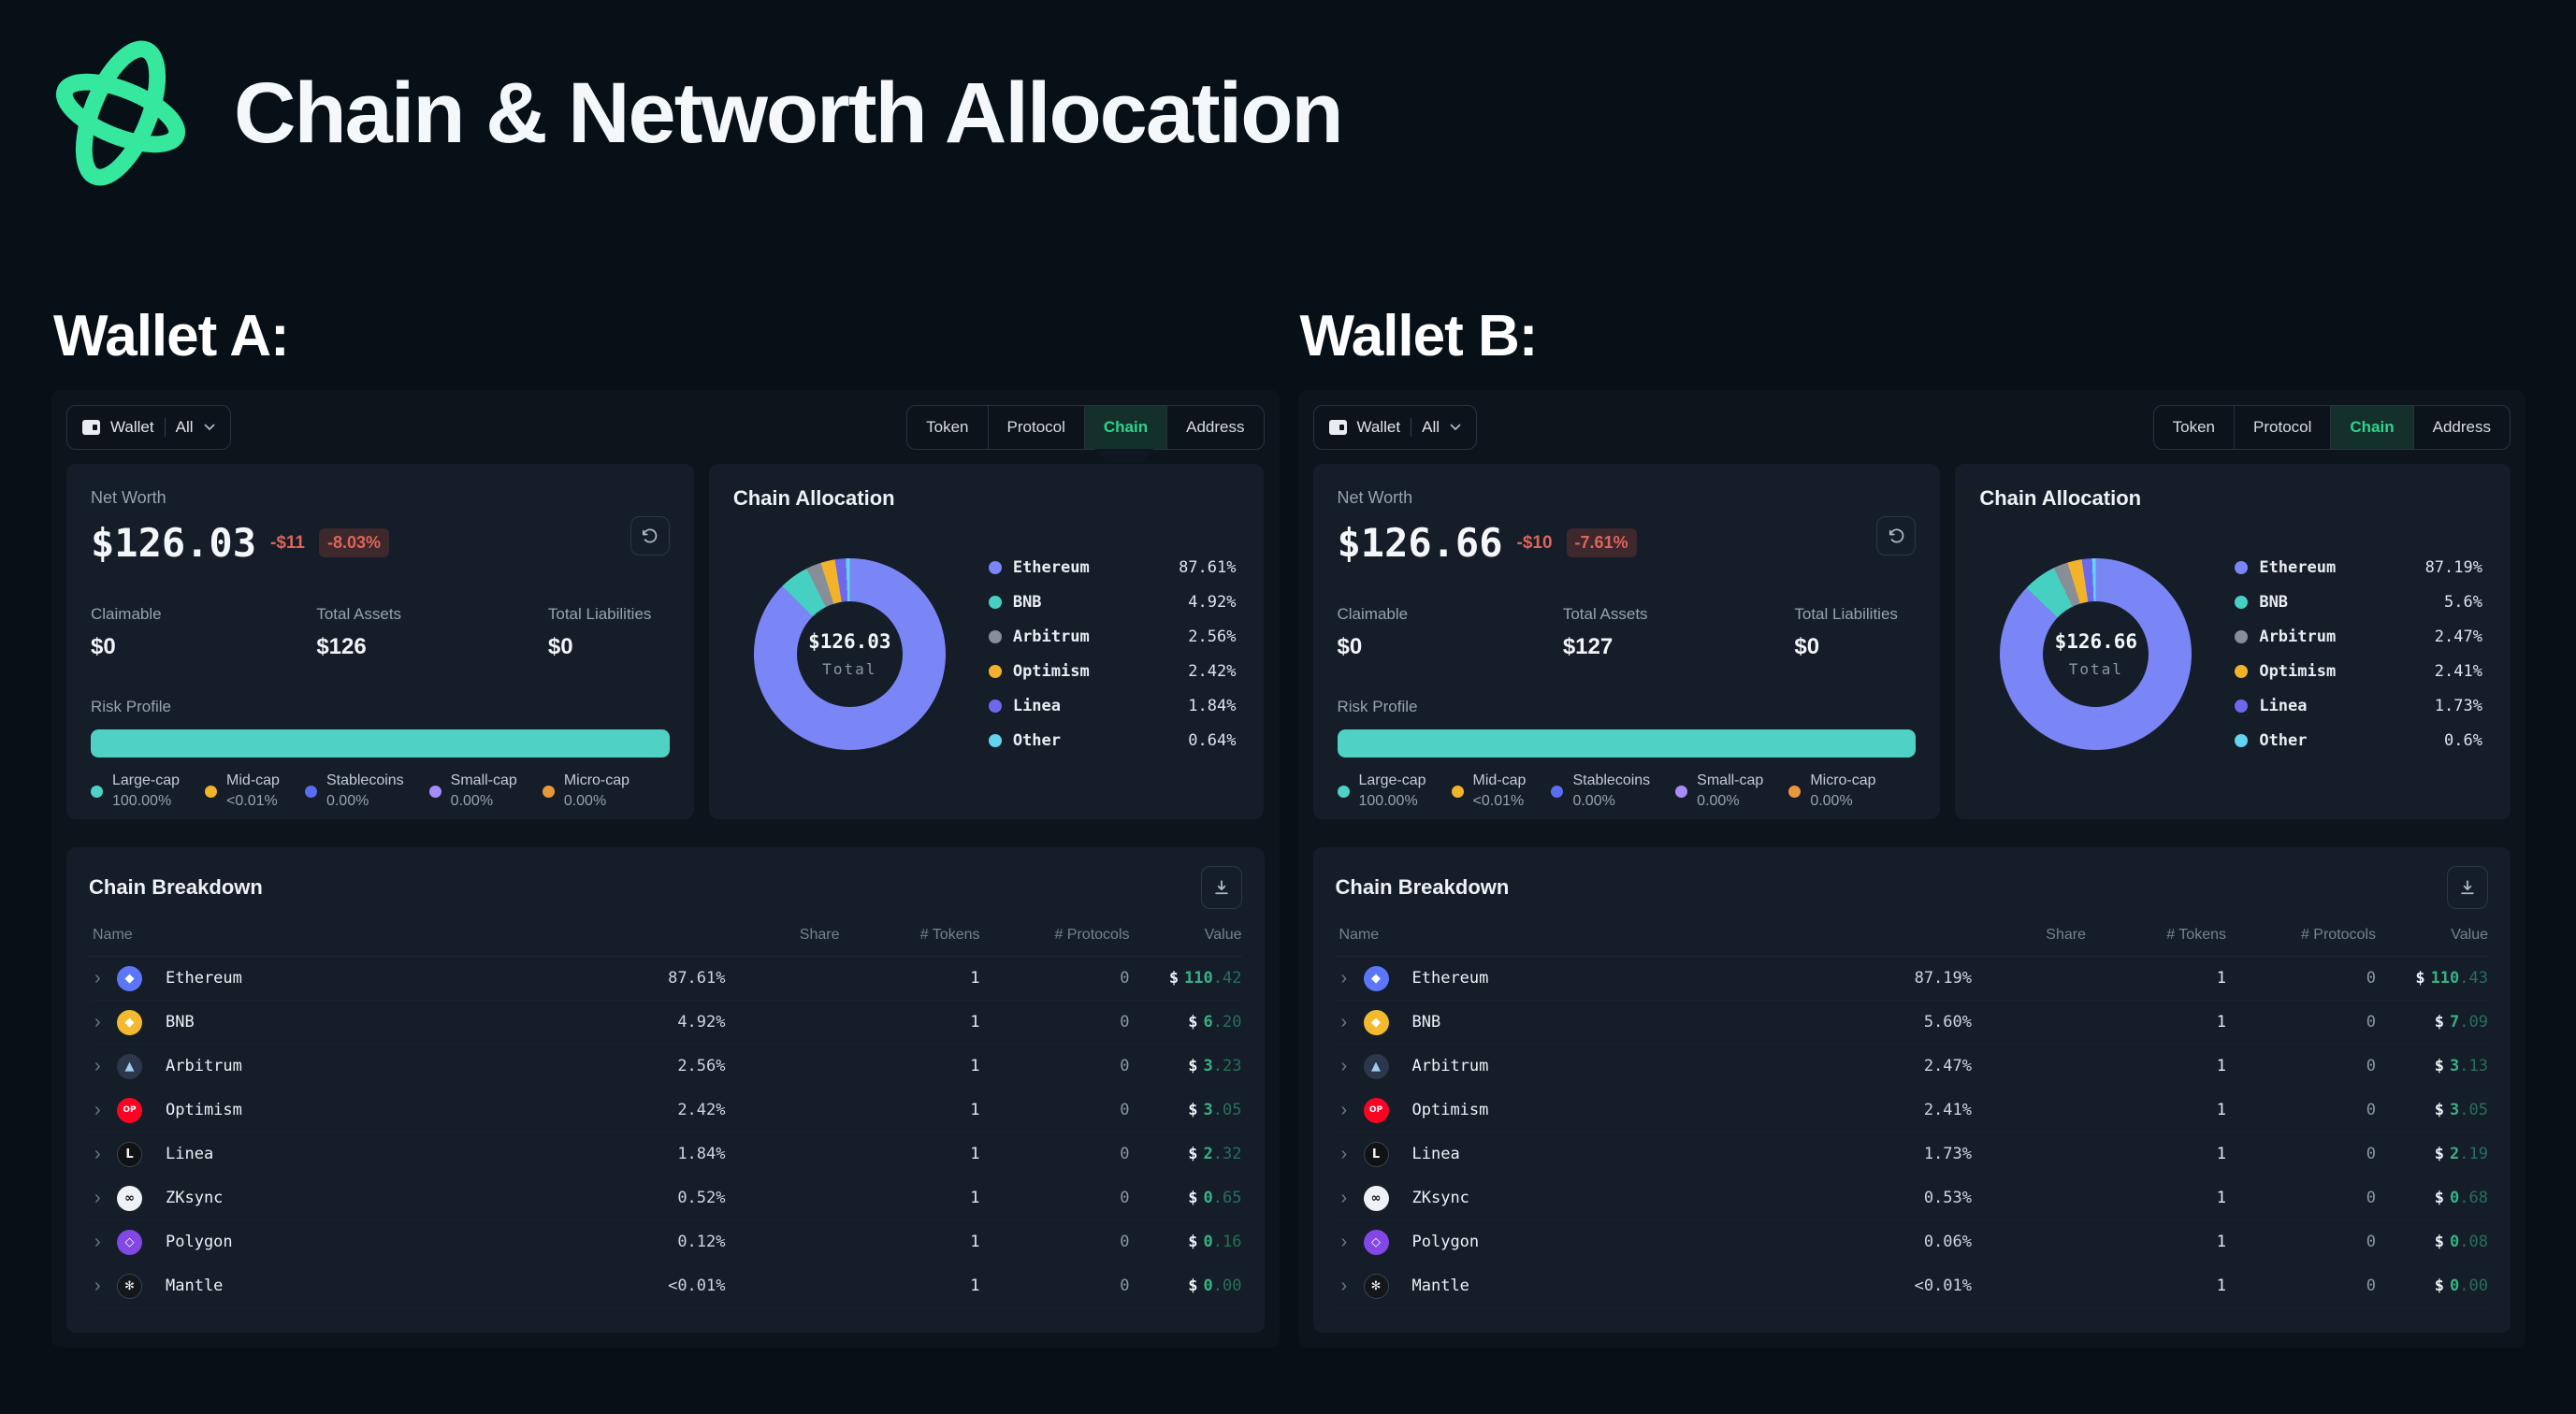 Image resolution: width=2576 pixels, height=1414 pixels. Describe the element at coordinates (950, 935) in the screenshot. I see `column-tokens: # Tokens` at that location.